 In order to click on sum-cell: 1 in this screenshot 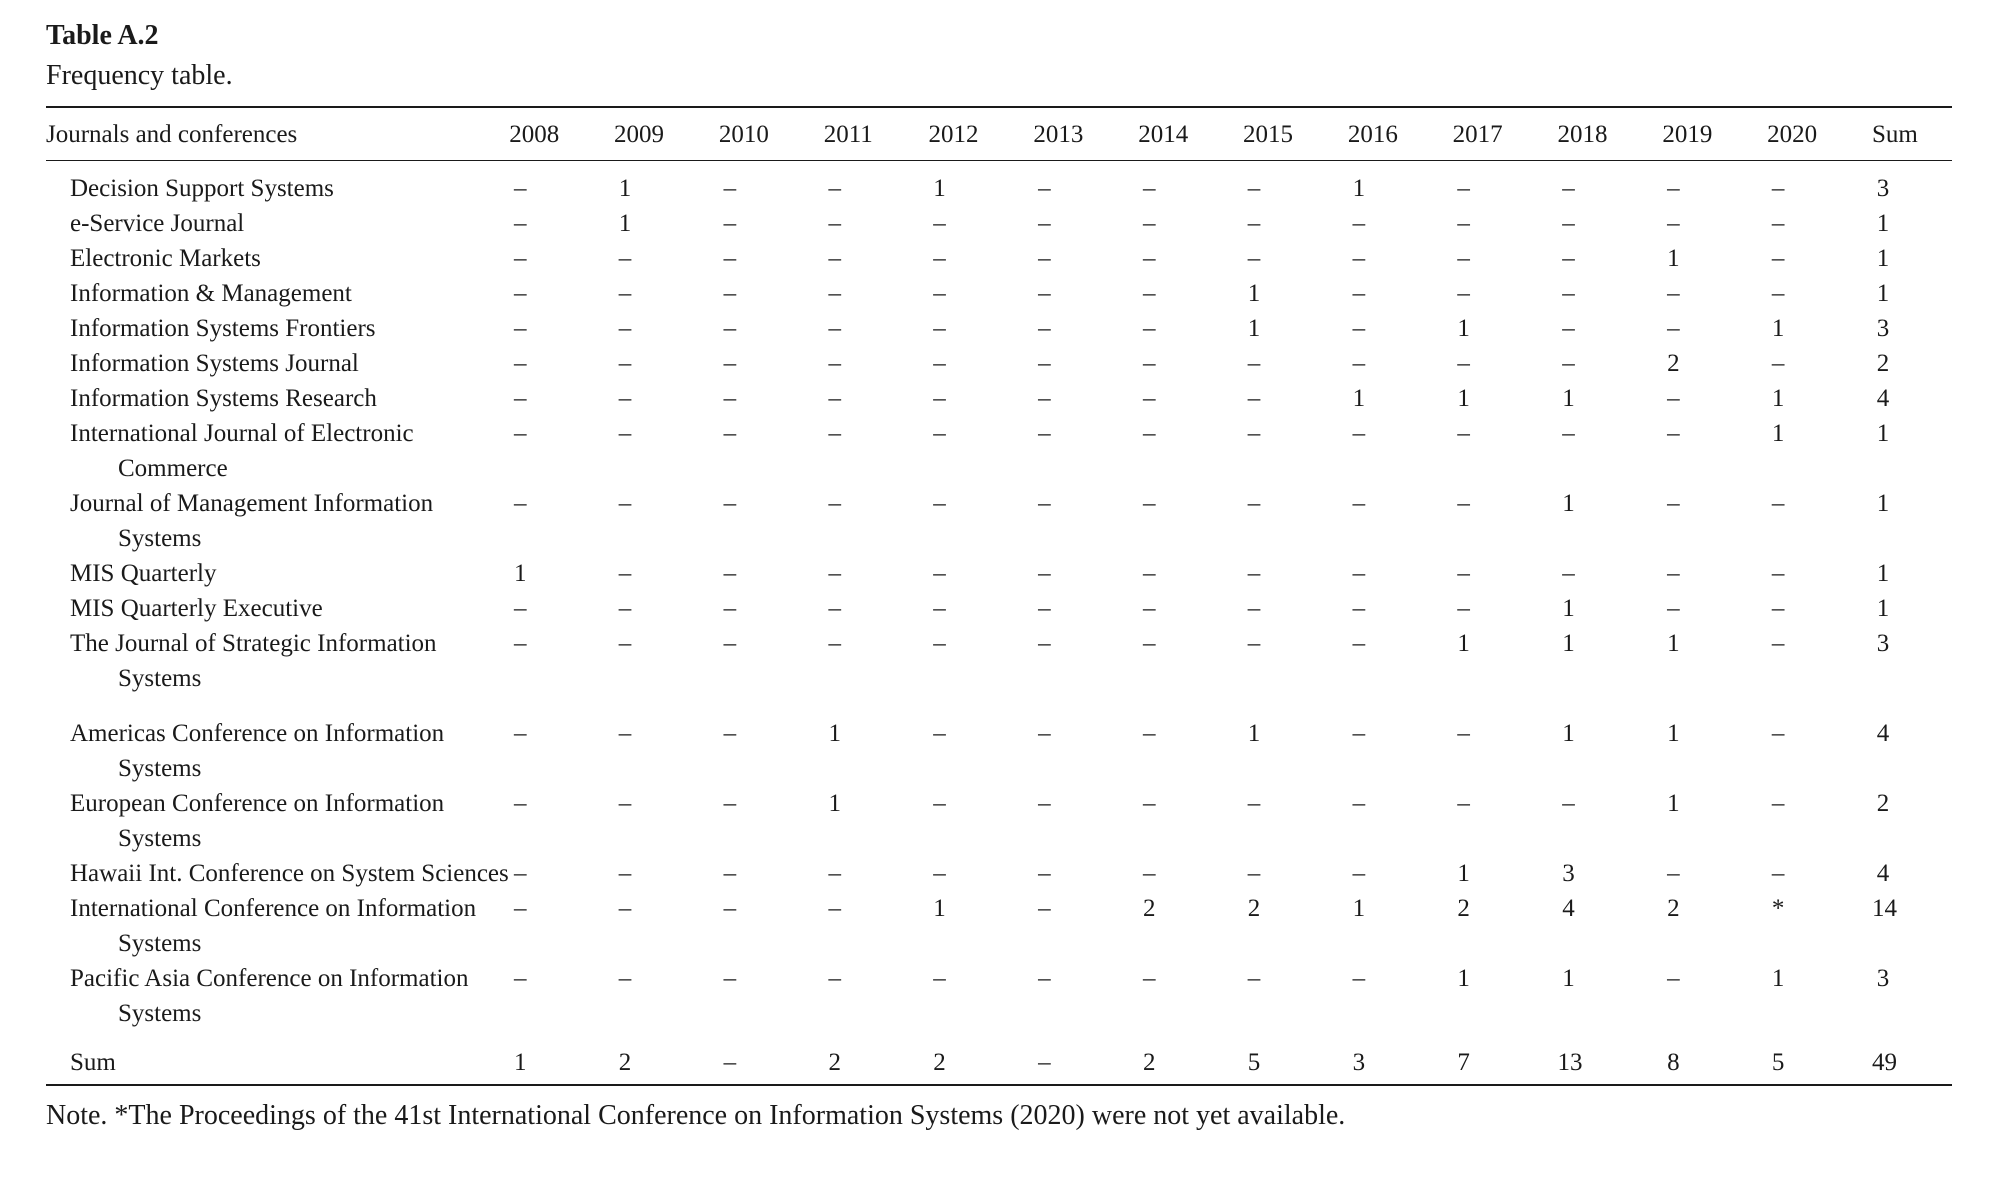, I will do `click(1883, 503)`.